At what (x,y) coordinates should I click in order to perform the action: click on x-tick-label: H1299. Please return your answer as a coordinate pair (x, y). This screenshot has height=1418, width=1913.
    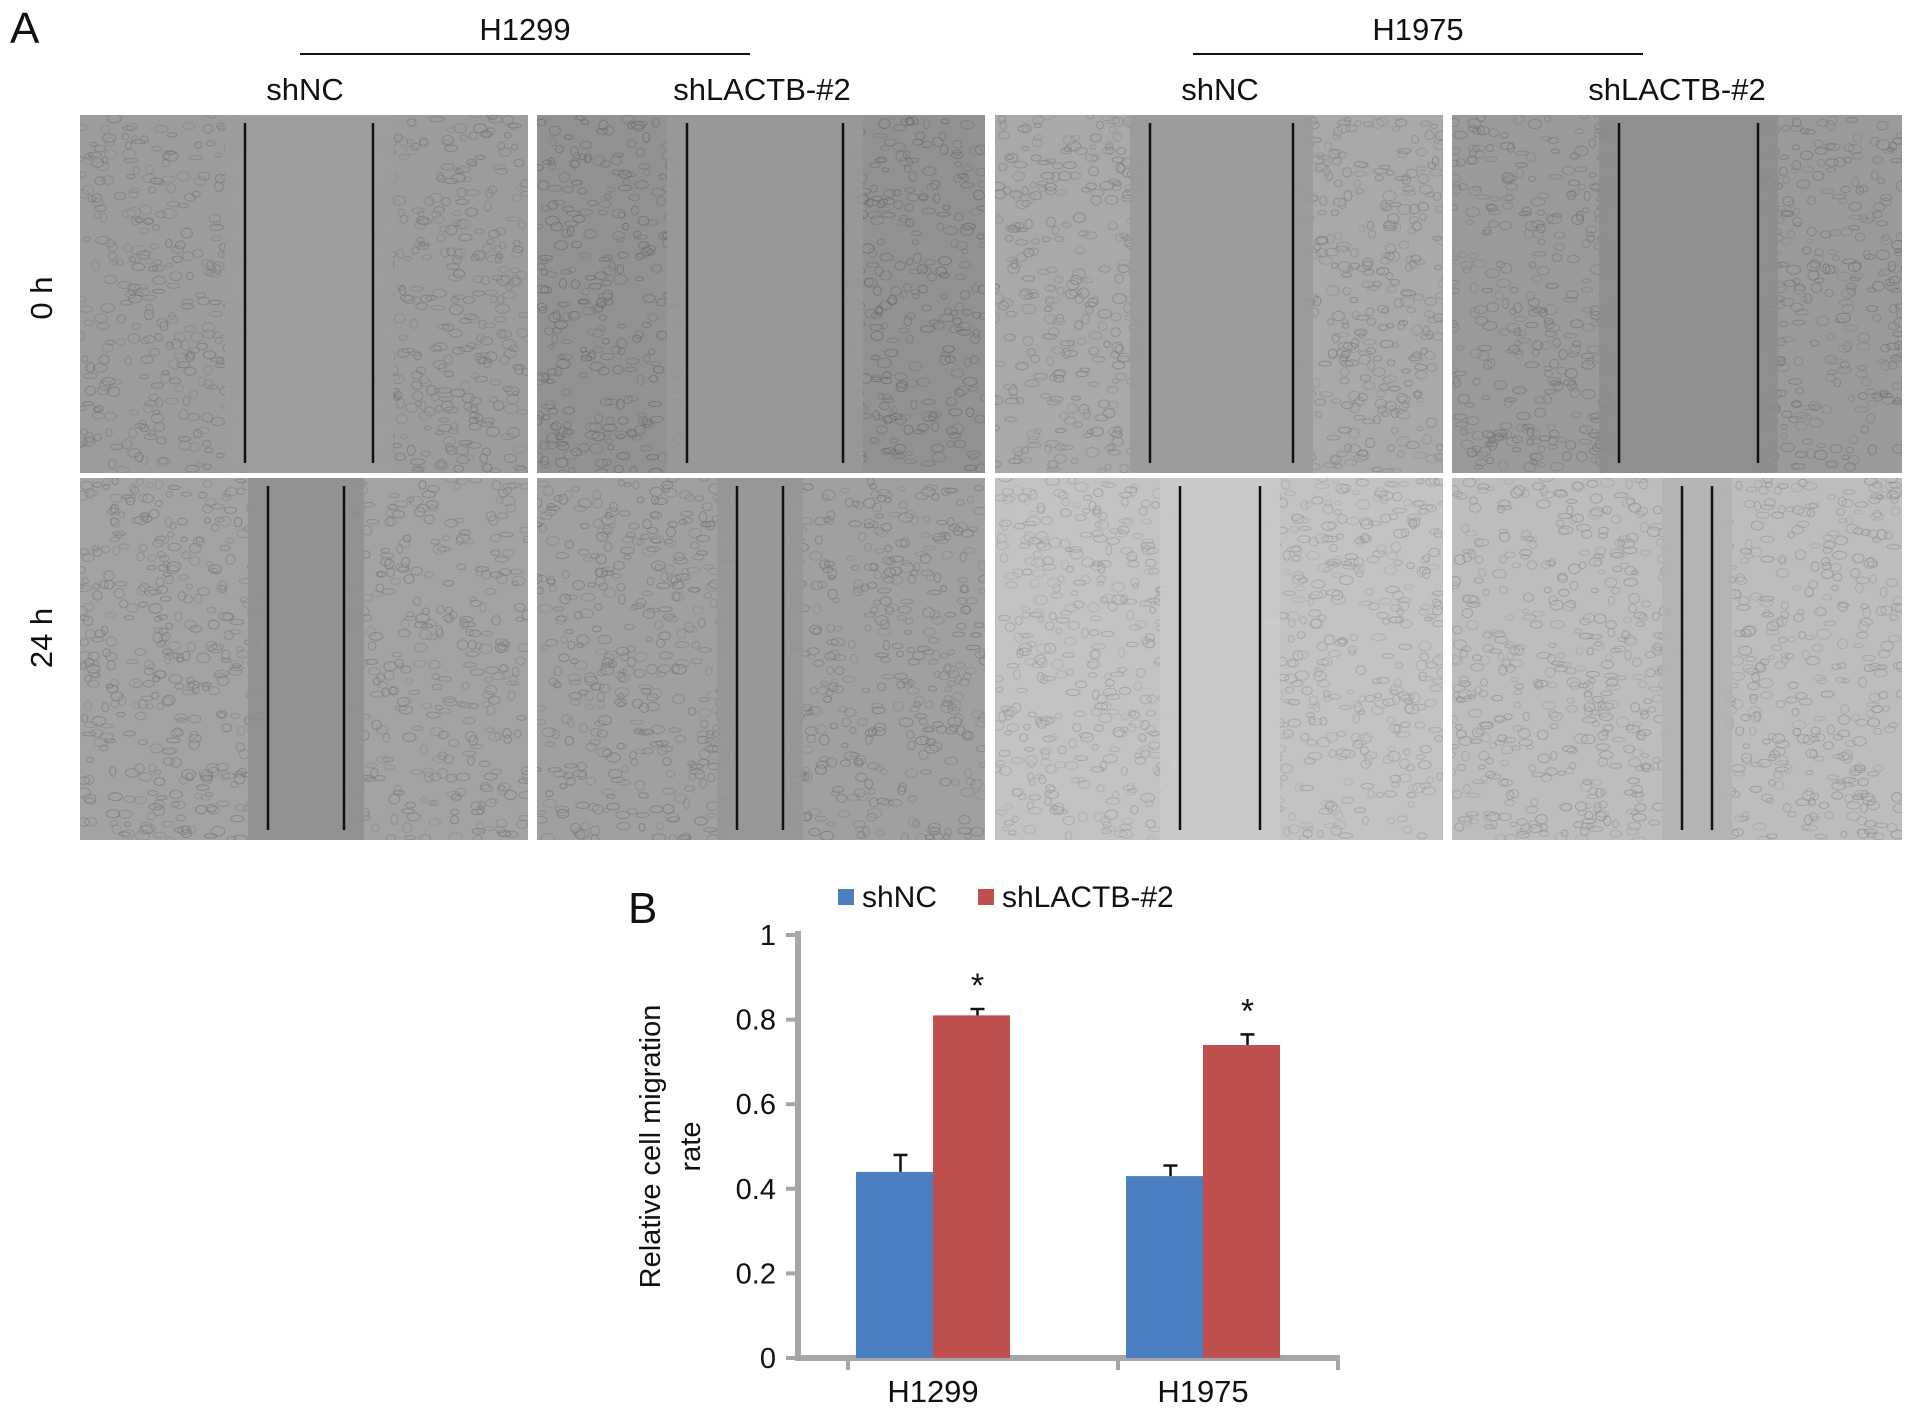
    Looking at the image, I should click on (932, 1391).